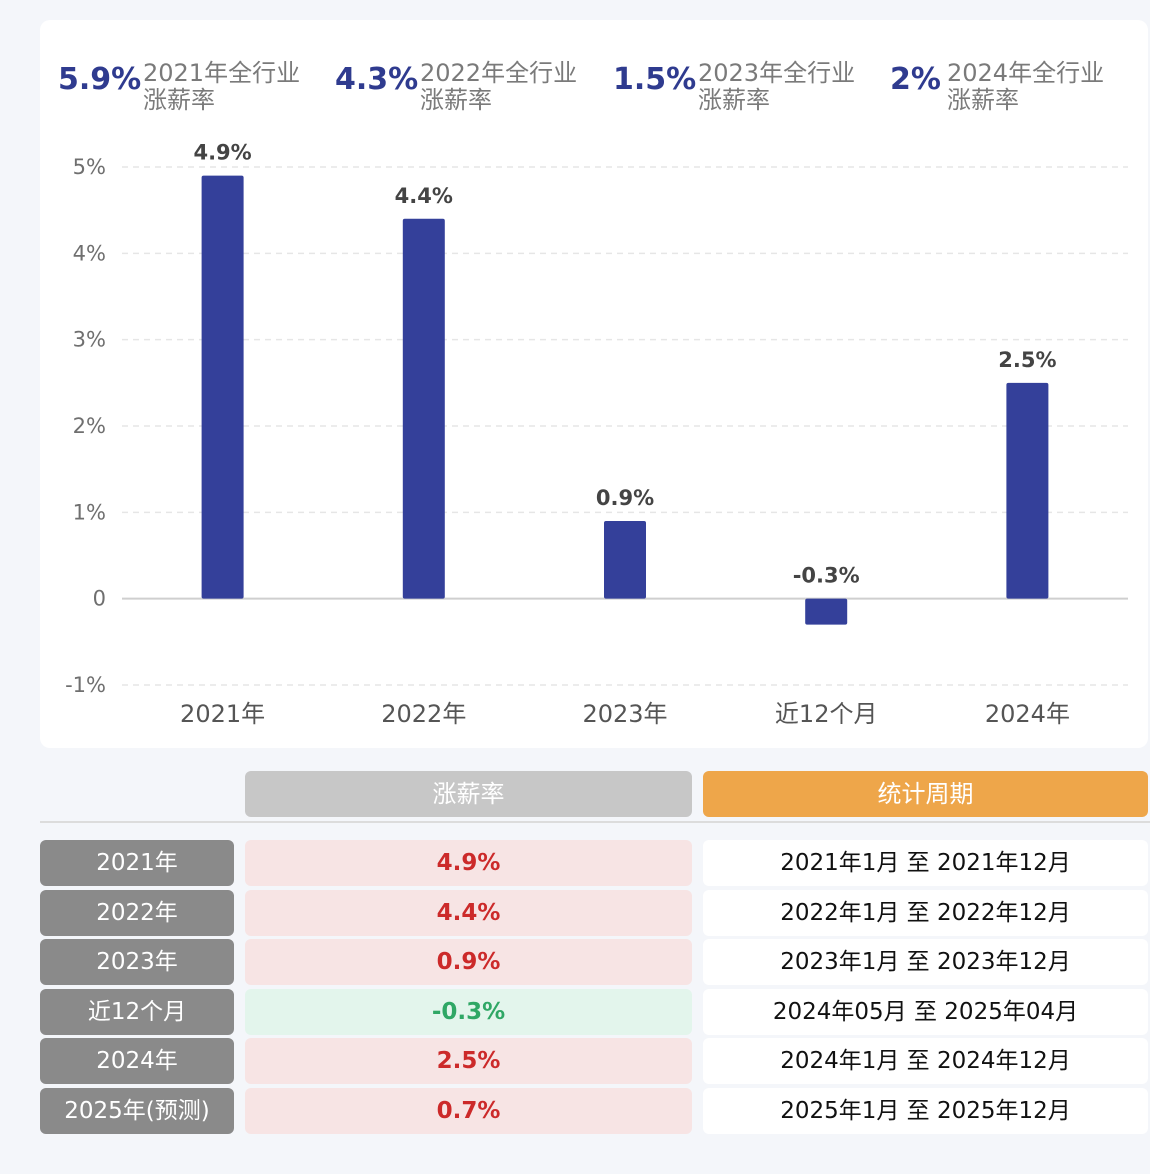  Describe the element at coordinates (222, 73) in the screenshot. I see `summary-label-line1: 2021年全行业` at that location.